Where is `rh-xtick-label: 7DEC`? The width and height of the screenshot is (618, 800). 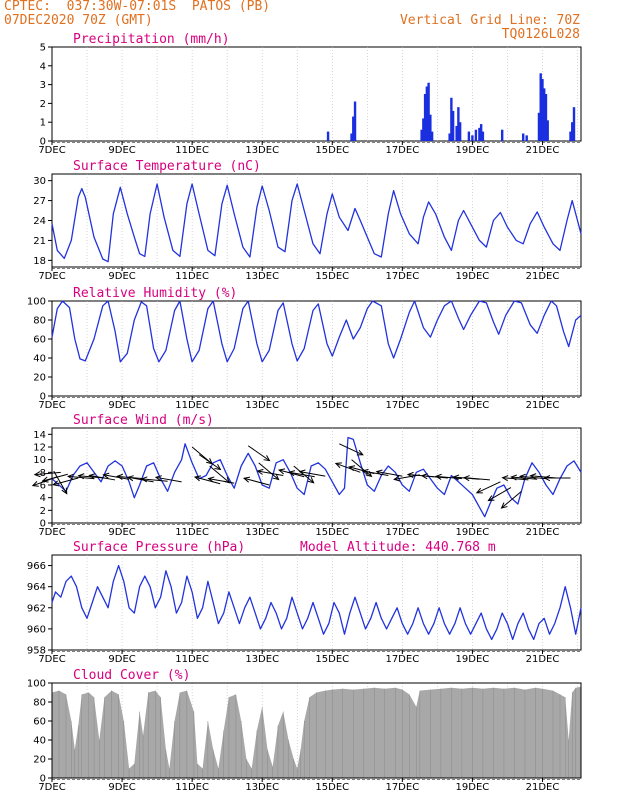 rh-xtick-label: 7DEC is located at coordinates (51, 405).